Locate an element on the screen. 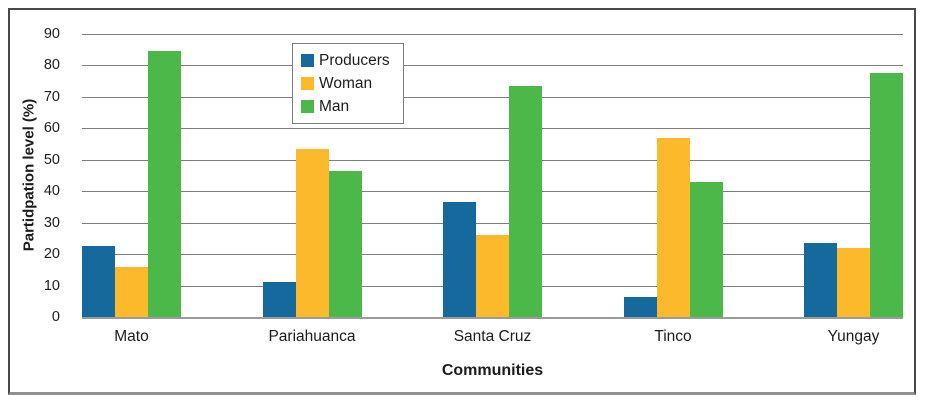 The image size is (926, 404). bar-tinco-man is located at coordinates (706, 249).